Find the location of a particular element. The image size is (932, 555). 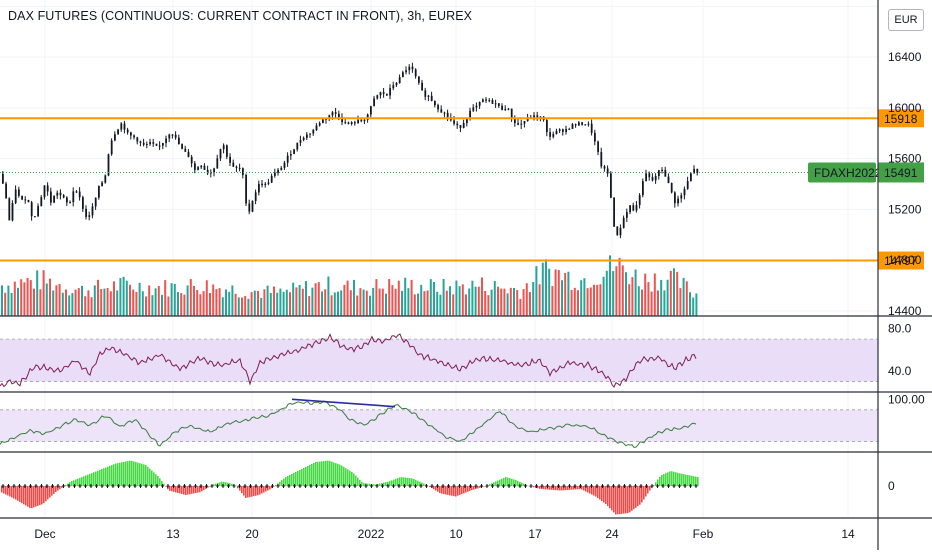

level-label-bg is located at coordinates (901, 260).